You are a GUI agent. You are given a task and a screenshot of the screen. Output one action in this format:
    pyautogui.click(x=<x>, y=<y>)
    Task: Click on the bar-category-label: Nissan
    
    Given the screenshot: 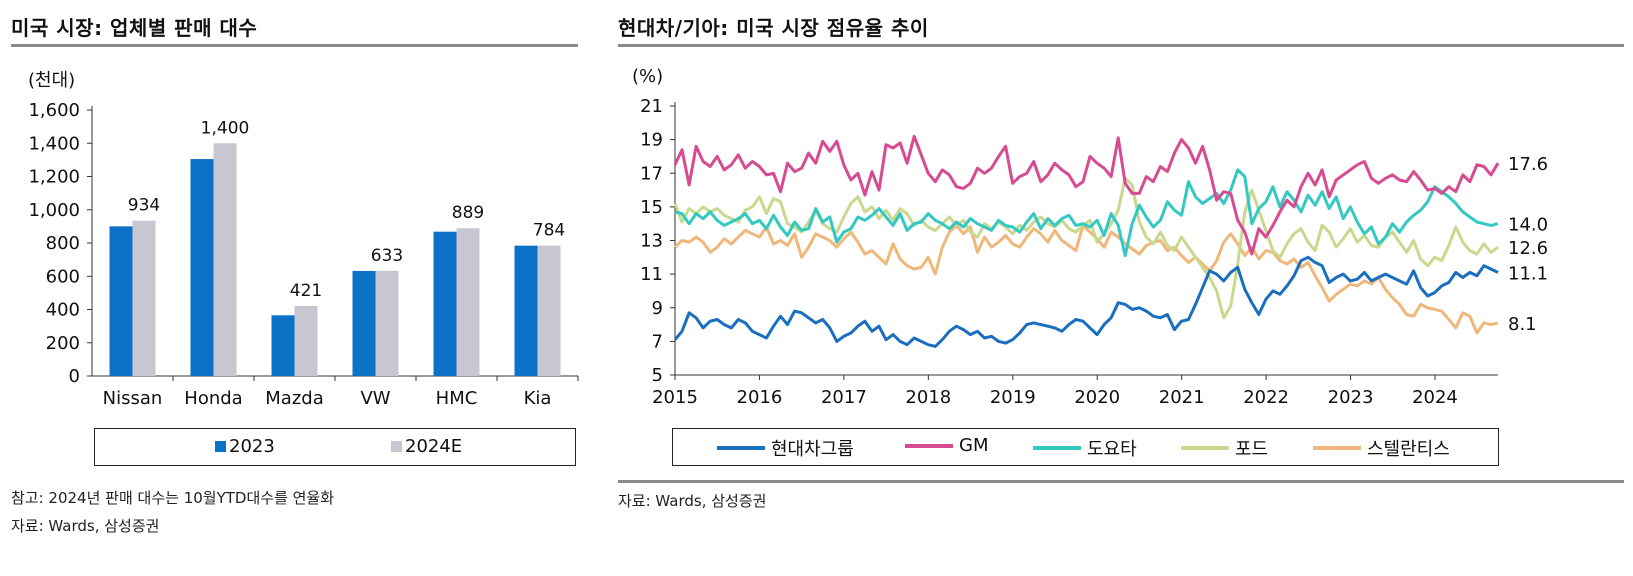 What is the action you would take?
    pyautogui.click(x=133, y=398)
    